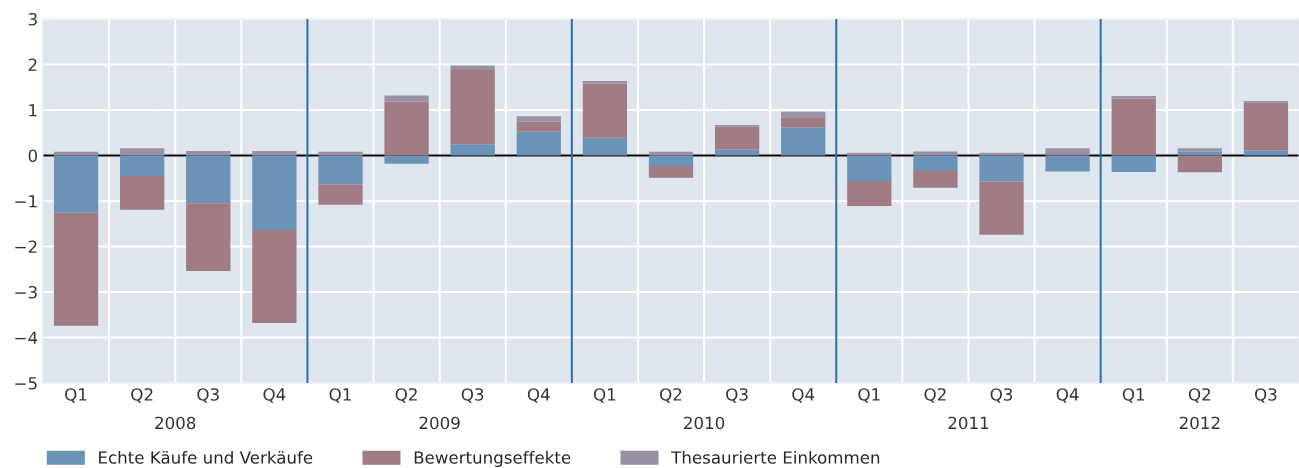 This screenshot has height=468, width=1299. I want to click on text: 2010, so click(704, 423).